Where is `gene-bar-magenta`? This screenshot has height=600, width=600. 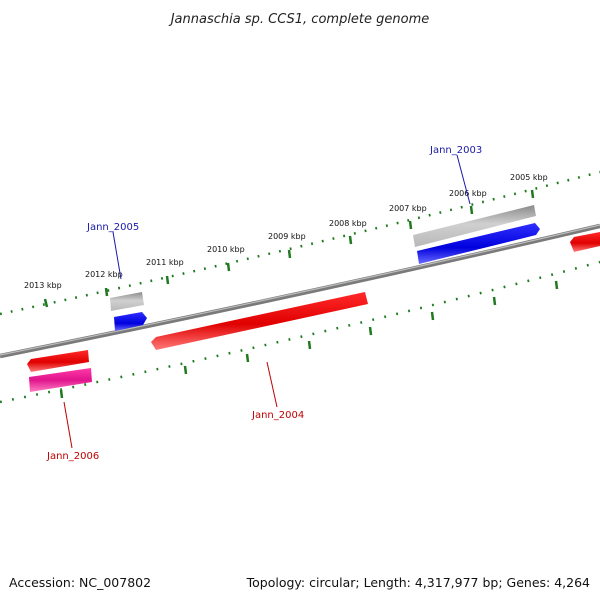
gene-bar-magenta is located at coordinates (60, 380).